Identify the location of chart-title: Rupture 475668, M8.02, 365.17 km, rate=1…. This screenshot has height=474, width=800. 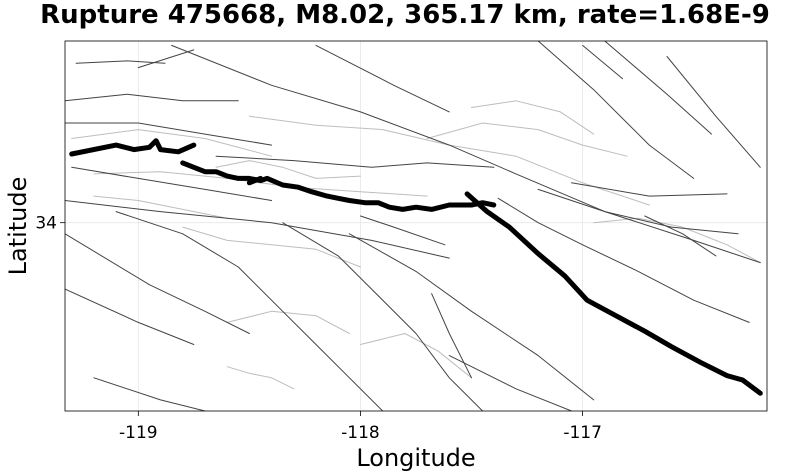
(405, 15).